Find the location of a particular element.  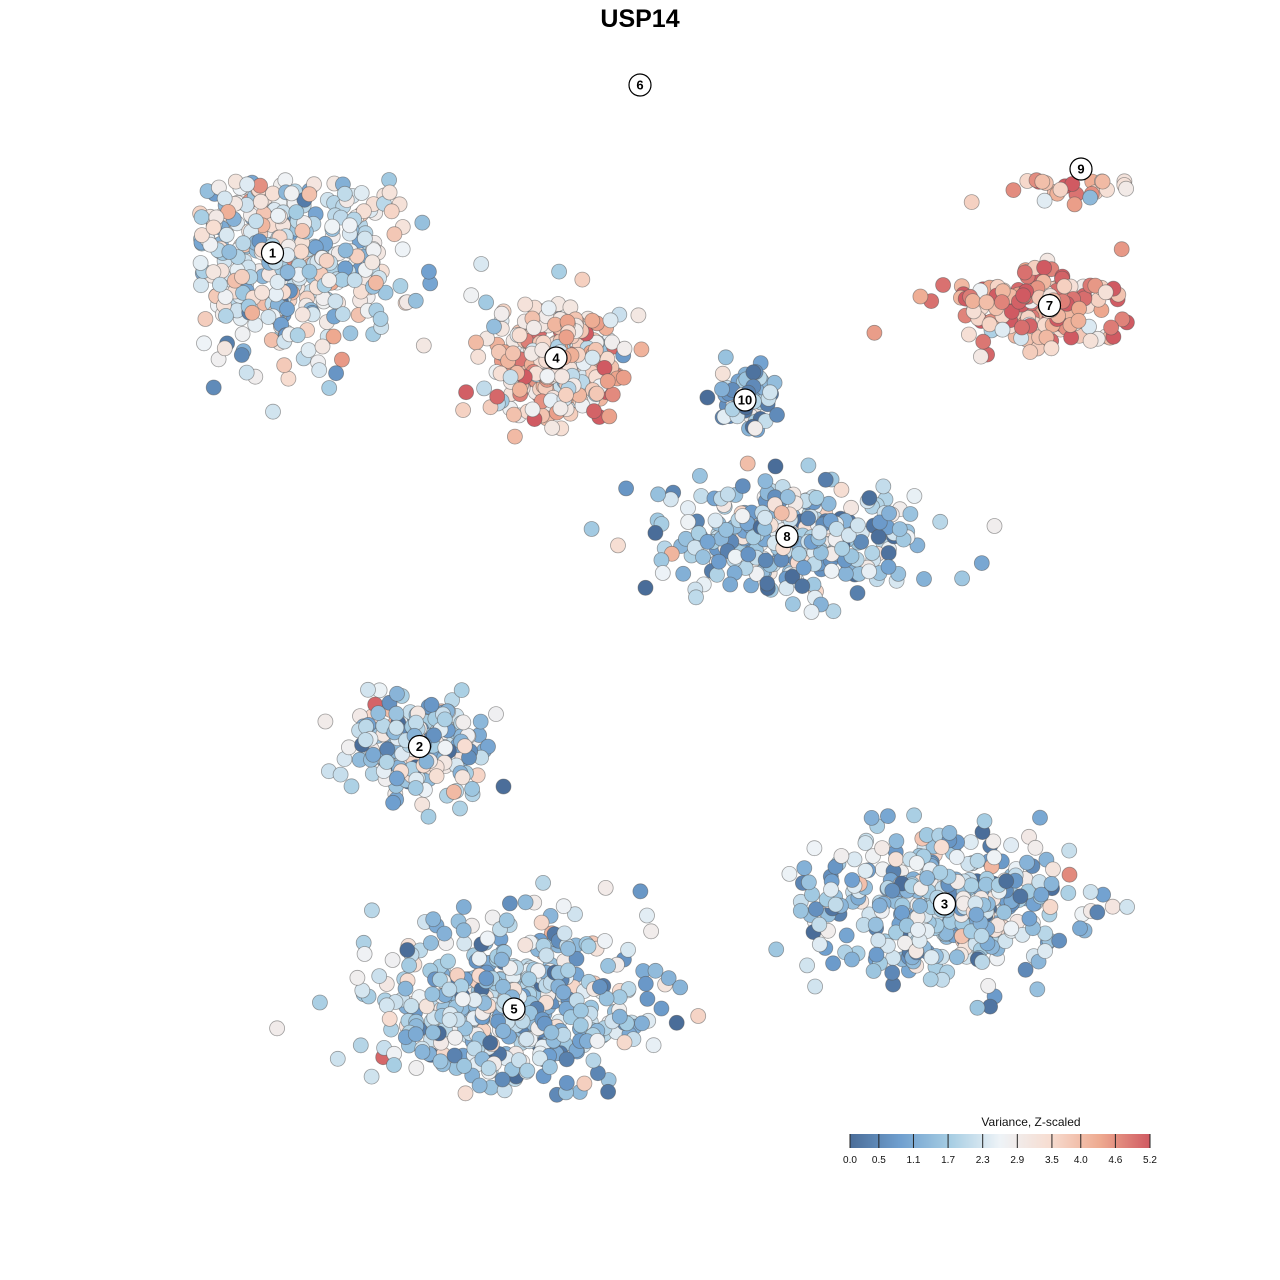

cluster-label-text: 4 is located at coordinates (556, 358).